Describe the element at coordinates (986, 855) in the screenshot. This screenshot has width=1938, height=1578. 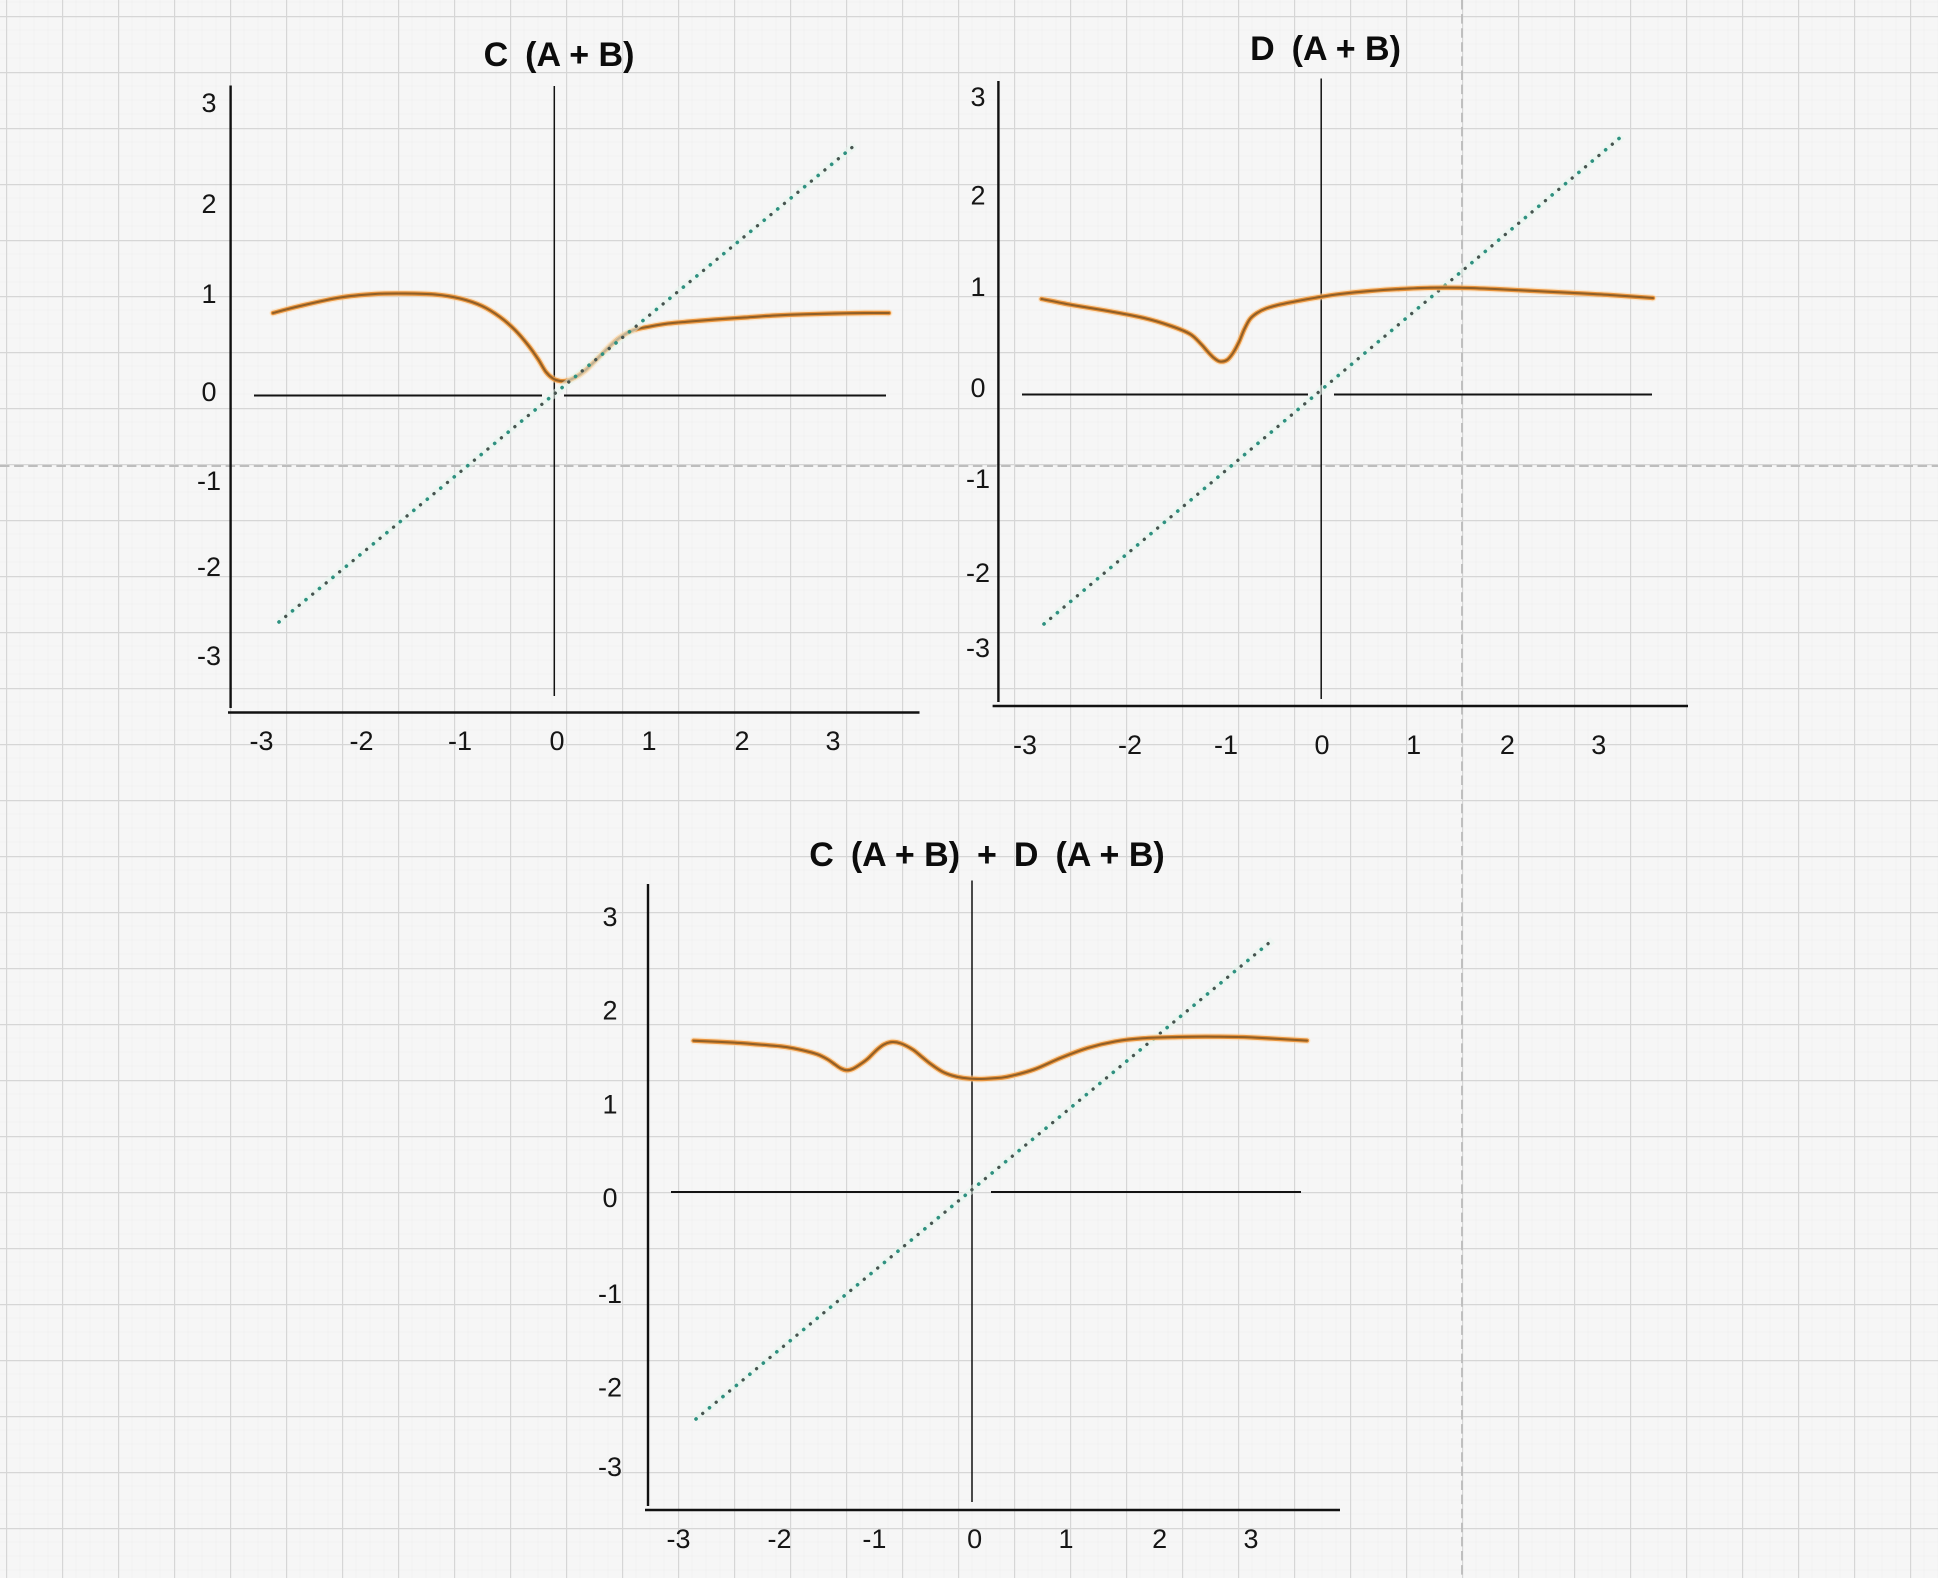
I see `svg-text: C (A + B) + D (A + B)` at that location.